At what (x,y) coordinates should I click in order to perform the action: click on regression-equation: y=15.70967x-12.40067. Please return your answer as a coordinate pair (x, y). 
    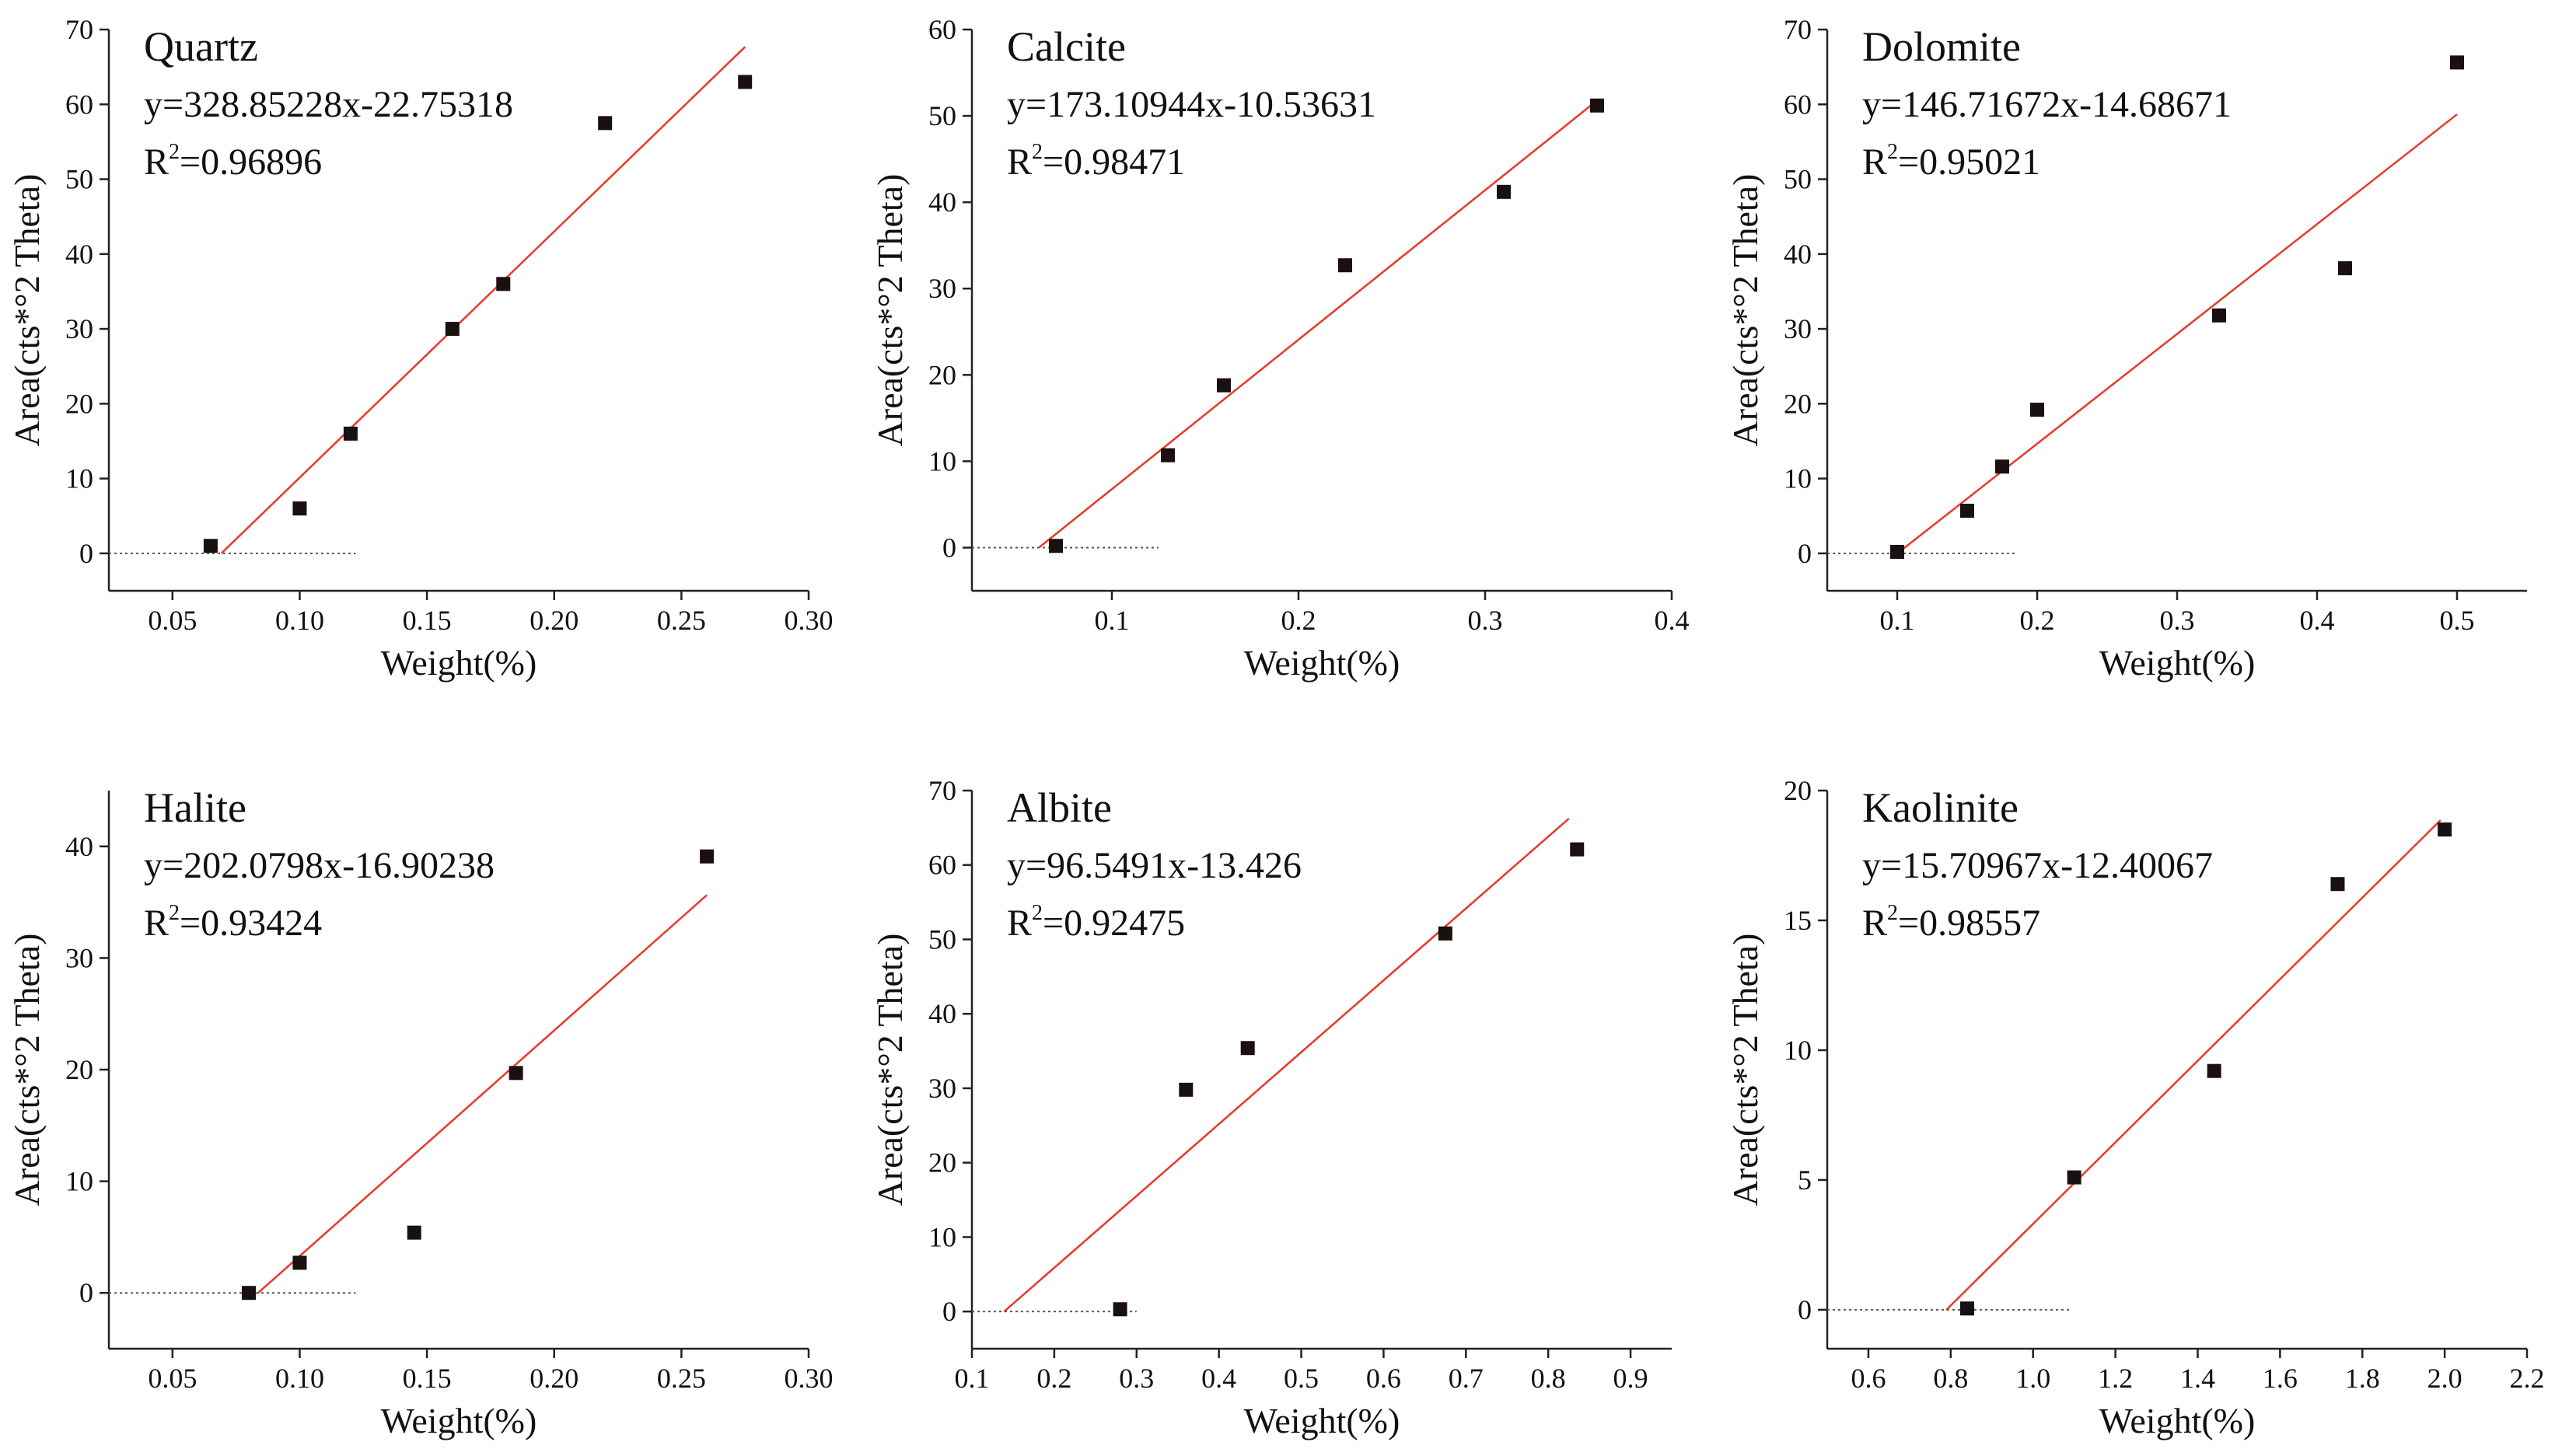
    Looking at the image, I should click on (2037, 866).